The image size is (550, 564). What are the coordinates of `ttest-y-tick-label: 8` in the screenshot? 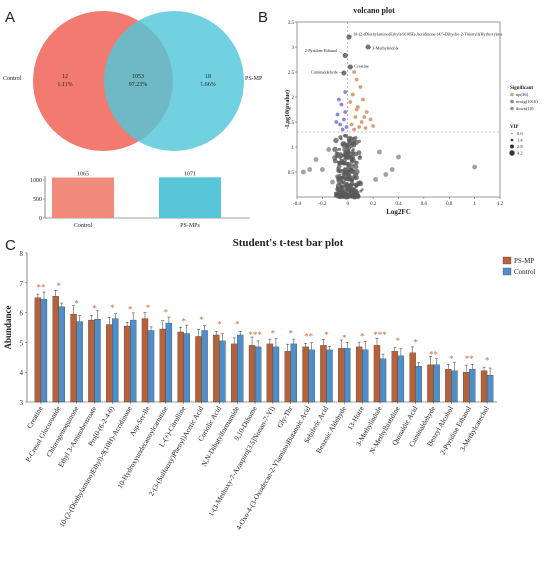 It's located at (22, 254).